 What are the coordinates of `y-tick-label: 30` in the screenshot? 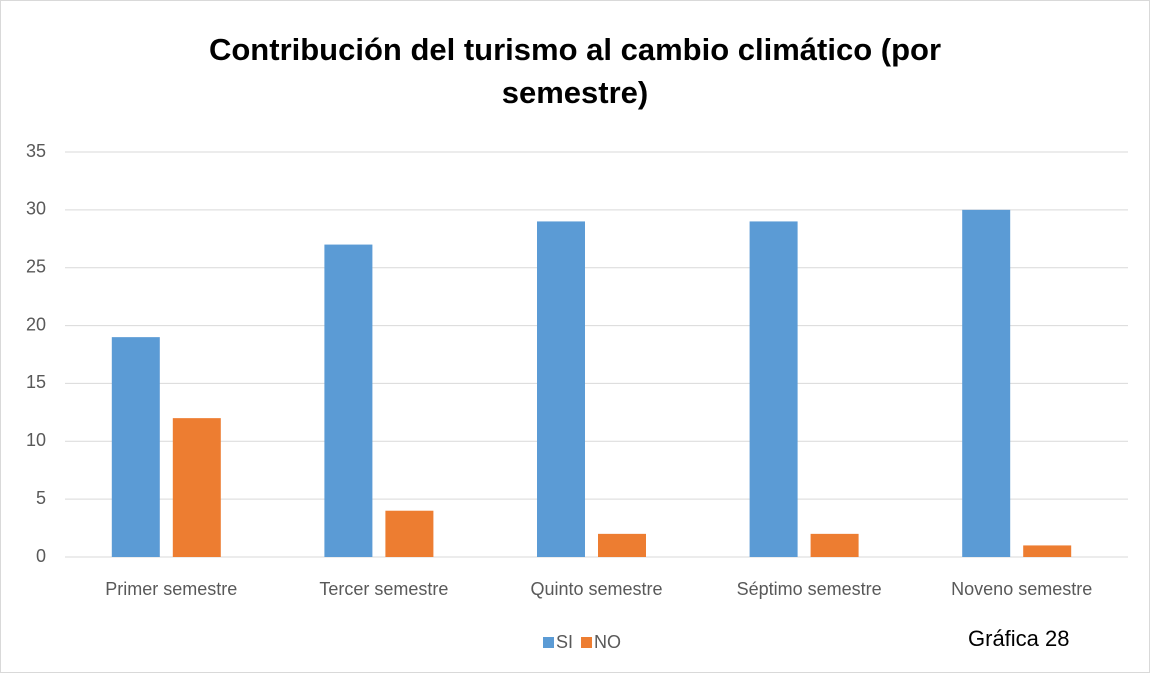 It's located at (36, 209).